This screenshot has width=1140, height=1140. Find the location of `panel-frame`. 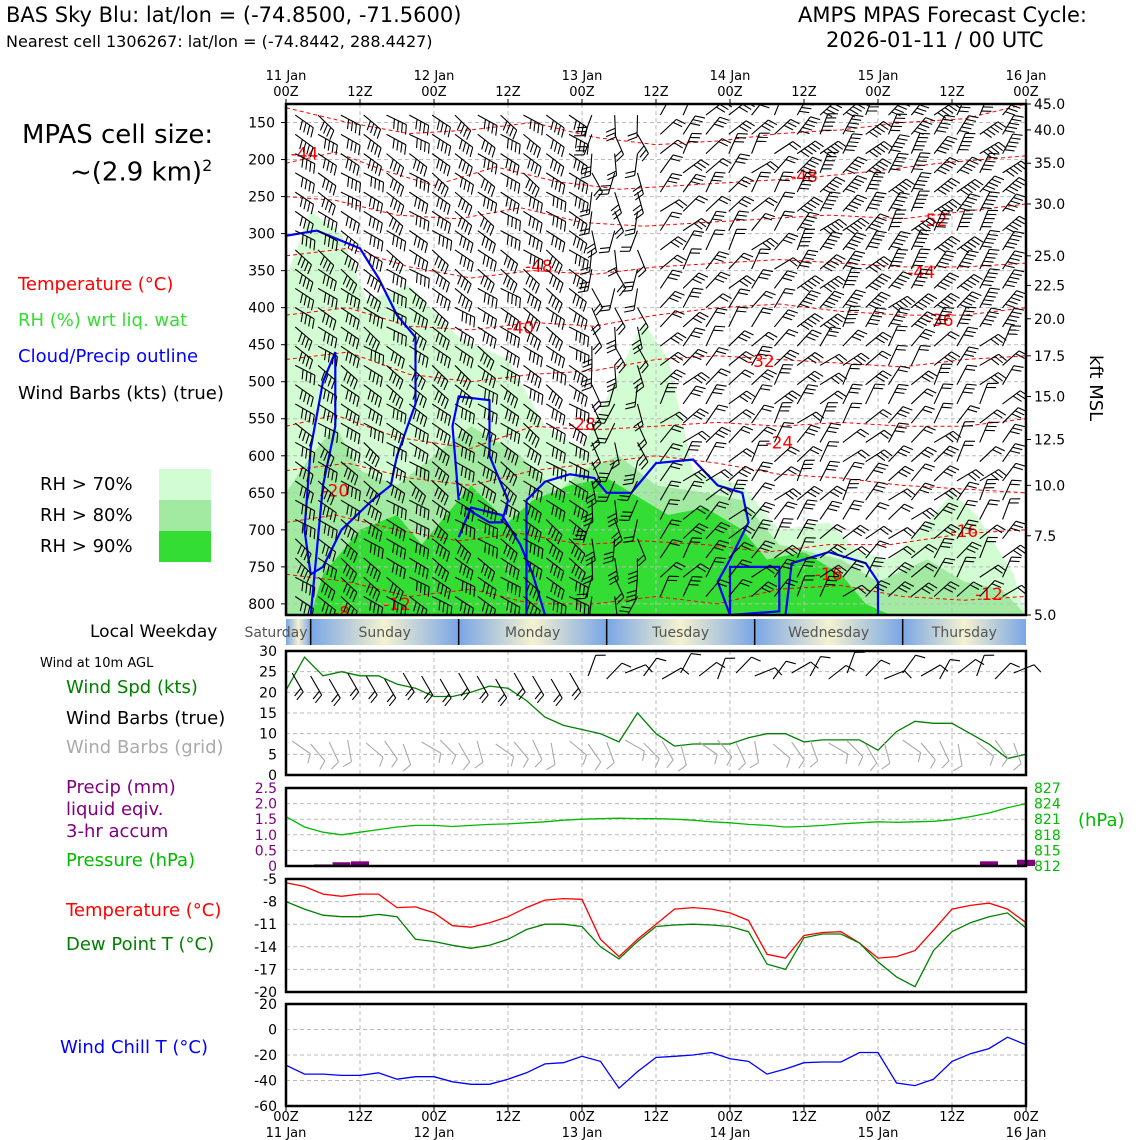

panel-frame is located at coordinates (656, 713).